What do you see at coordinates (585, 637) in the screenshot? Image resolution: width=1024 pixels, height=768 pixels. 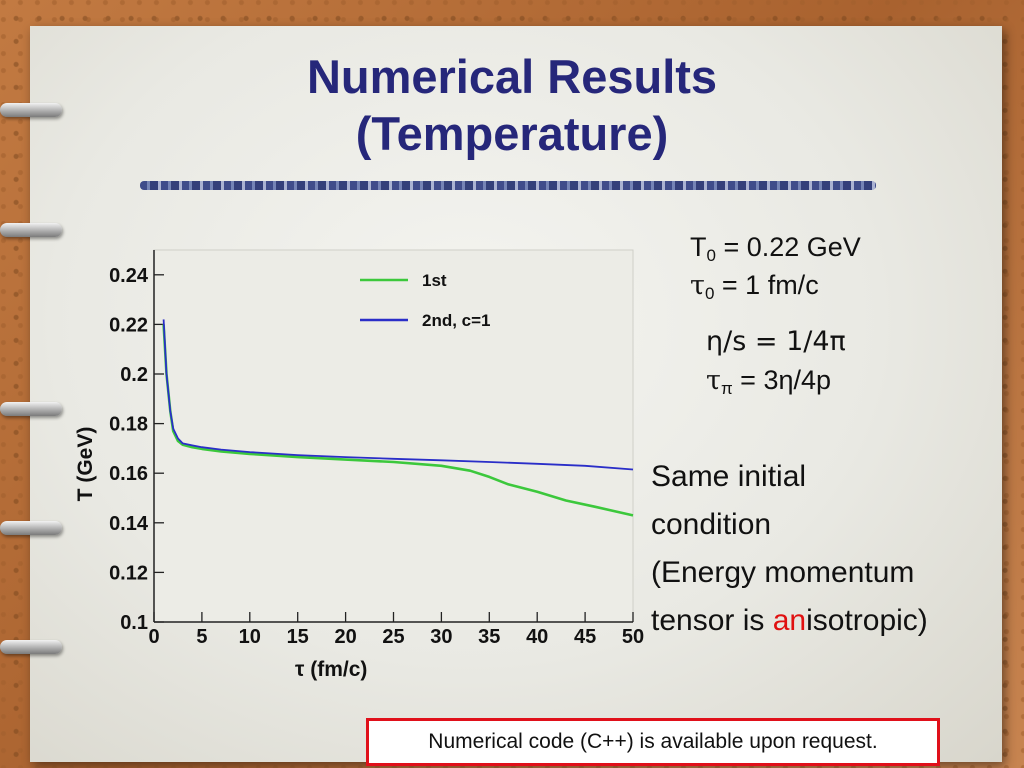 I see `x-tick-label: 45` at bounding box center [585, 637].